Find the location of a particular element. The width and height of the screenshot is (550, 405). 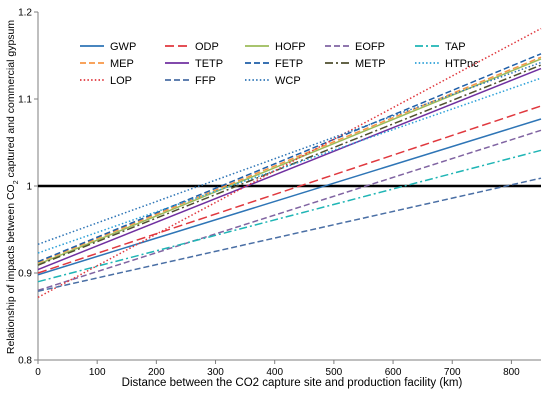

x-tick-label: 0 is located at coordinates (38, 372).